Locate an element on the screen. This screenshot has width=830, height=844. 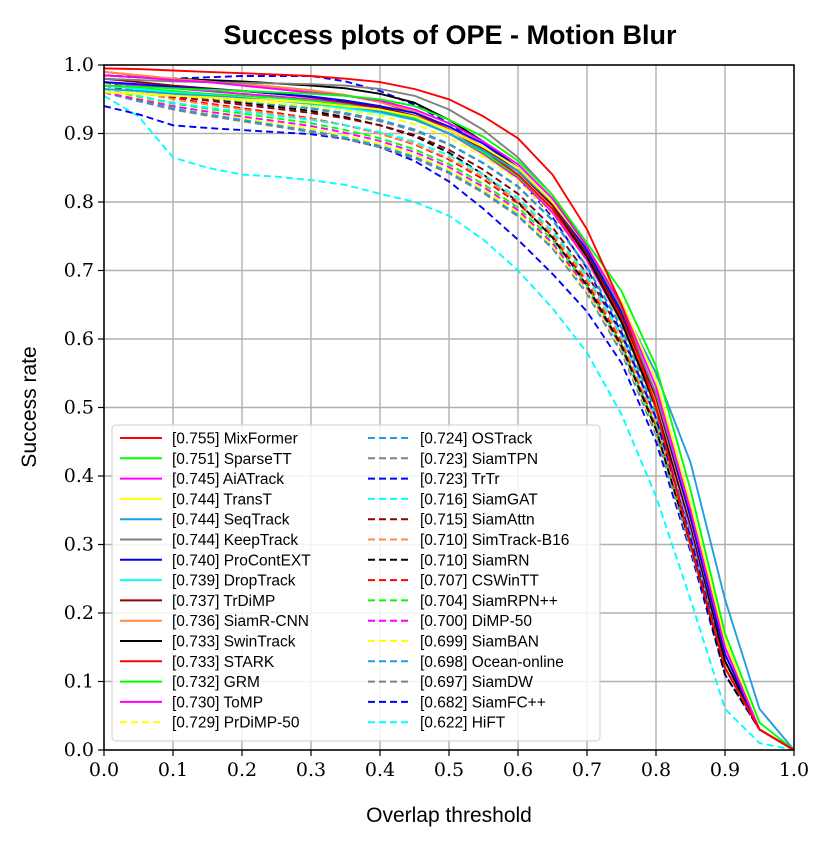
x-tick-label: 0.4 is located at coordinates (380, 770).